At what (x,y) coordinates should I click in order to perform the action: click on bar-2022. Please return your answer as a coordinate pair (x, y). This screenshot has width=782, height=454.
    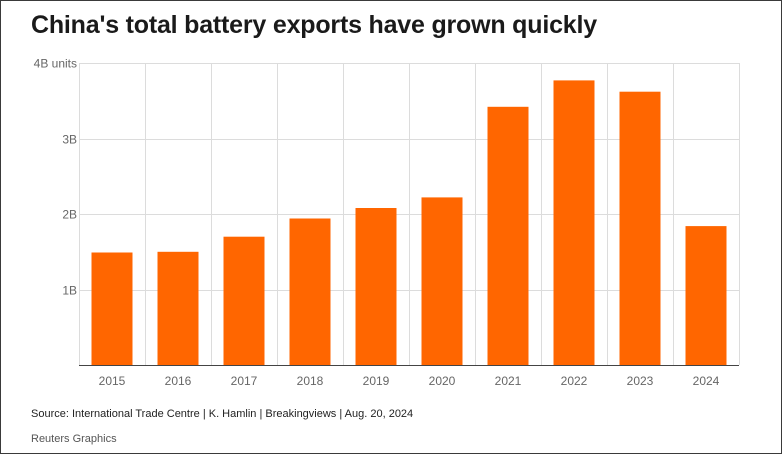
    Looking at the image, I should click on (574, 223).